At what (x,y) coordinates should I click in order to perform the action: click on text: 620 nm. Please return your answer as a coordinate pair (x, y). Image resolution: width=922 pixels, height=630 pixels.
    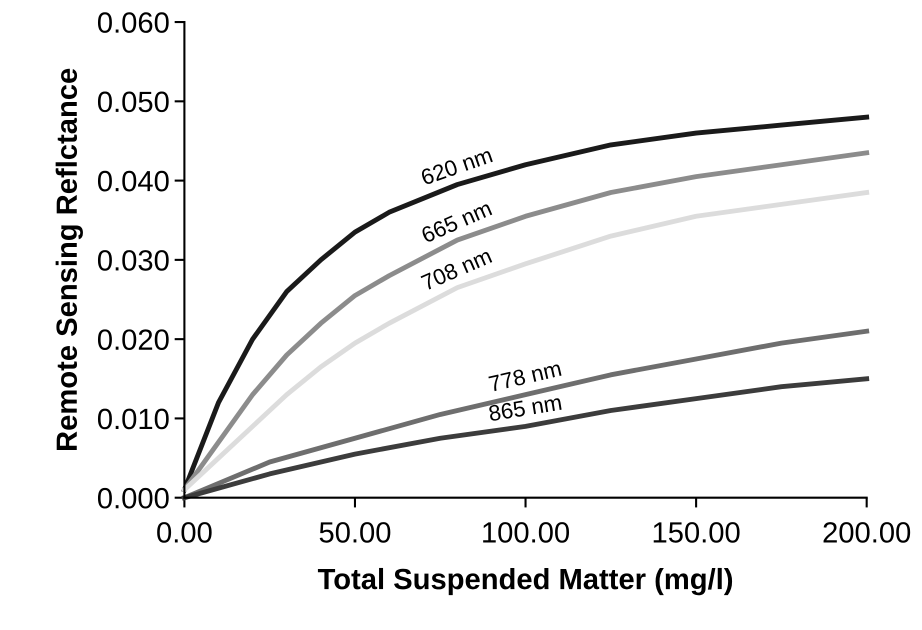
    Looking at the image, I should click on (456, 166).